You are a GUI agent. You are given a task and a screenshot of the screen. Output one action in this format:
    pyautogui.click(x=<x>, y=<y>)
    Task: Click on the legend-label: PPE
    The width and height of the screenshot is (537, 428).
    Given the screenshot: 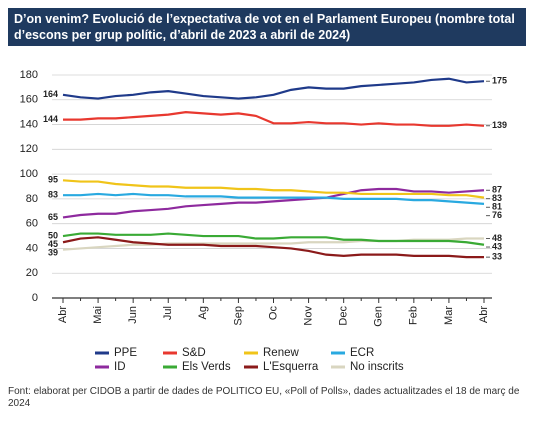 What is the action you would take?
    pyautogui.click(x=125, y=353)
    